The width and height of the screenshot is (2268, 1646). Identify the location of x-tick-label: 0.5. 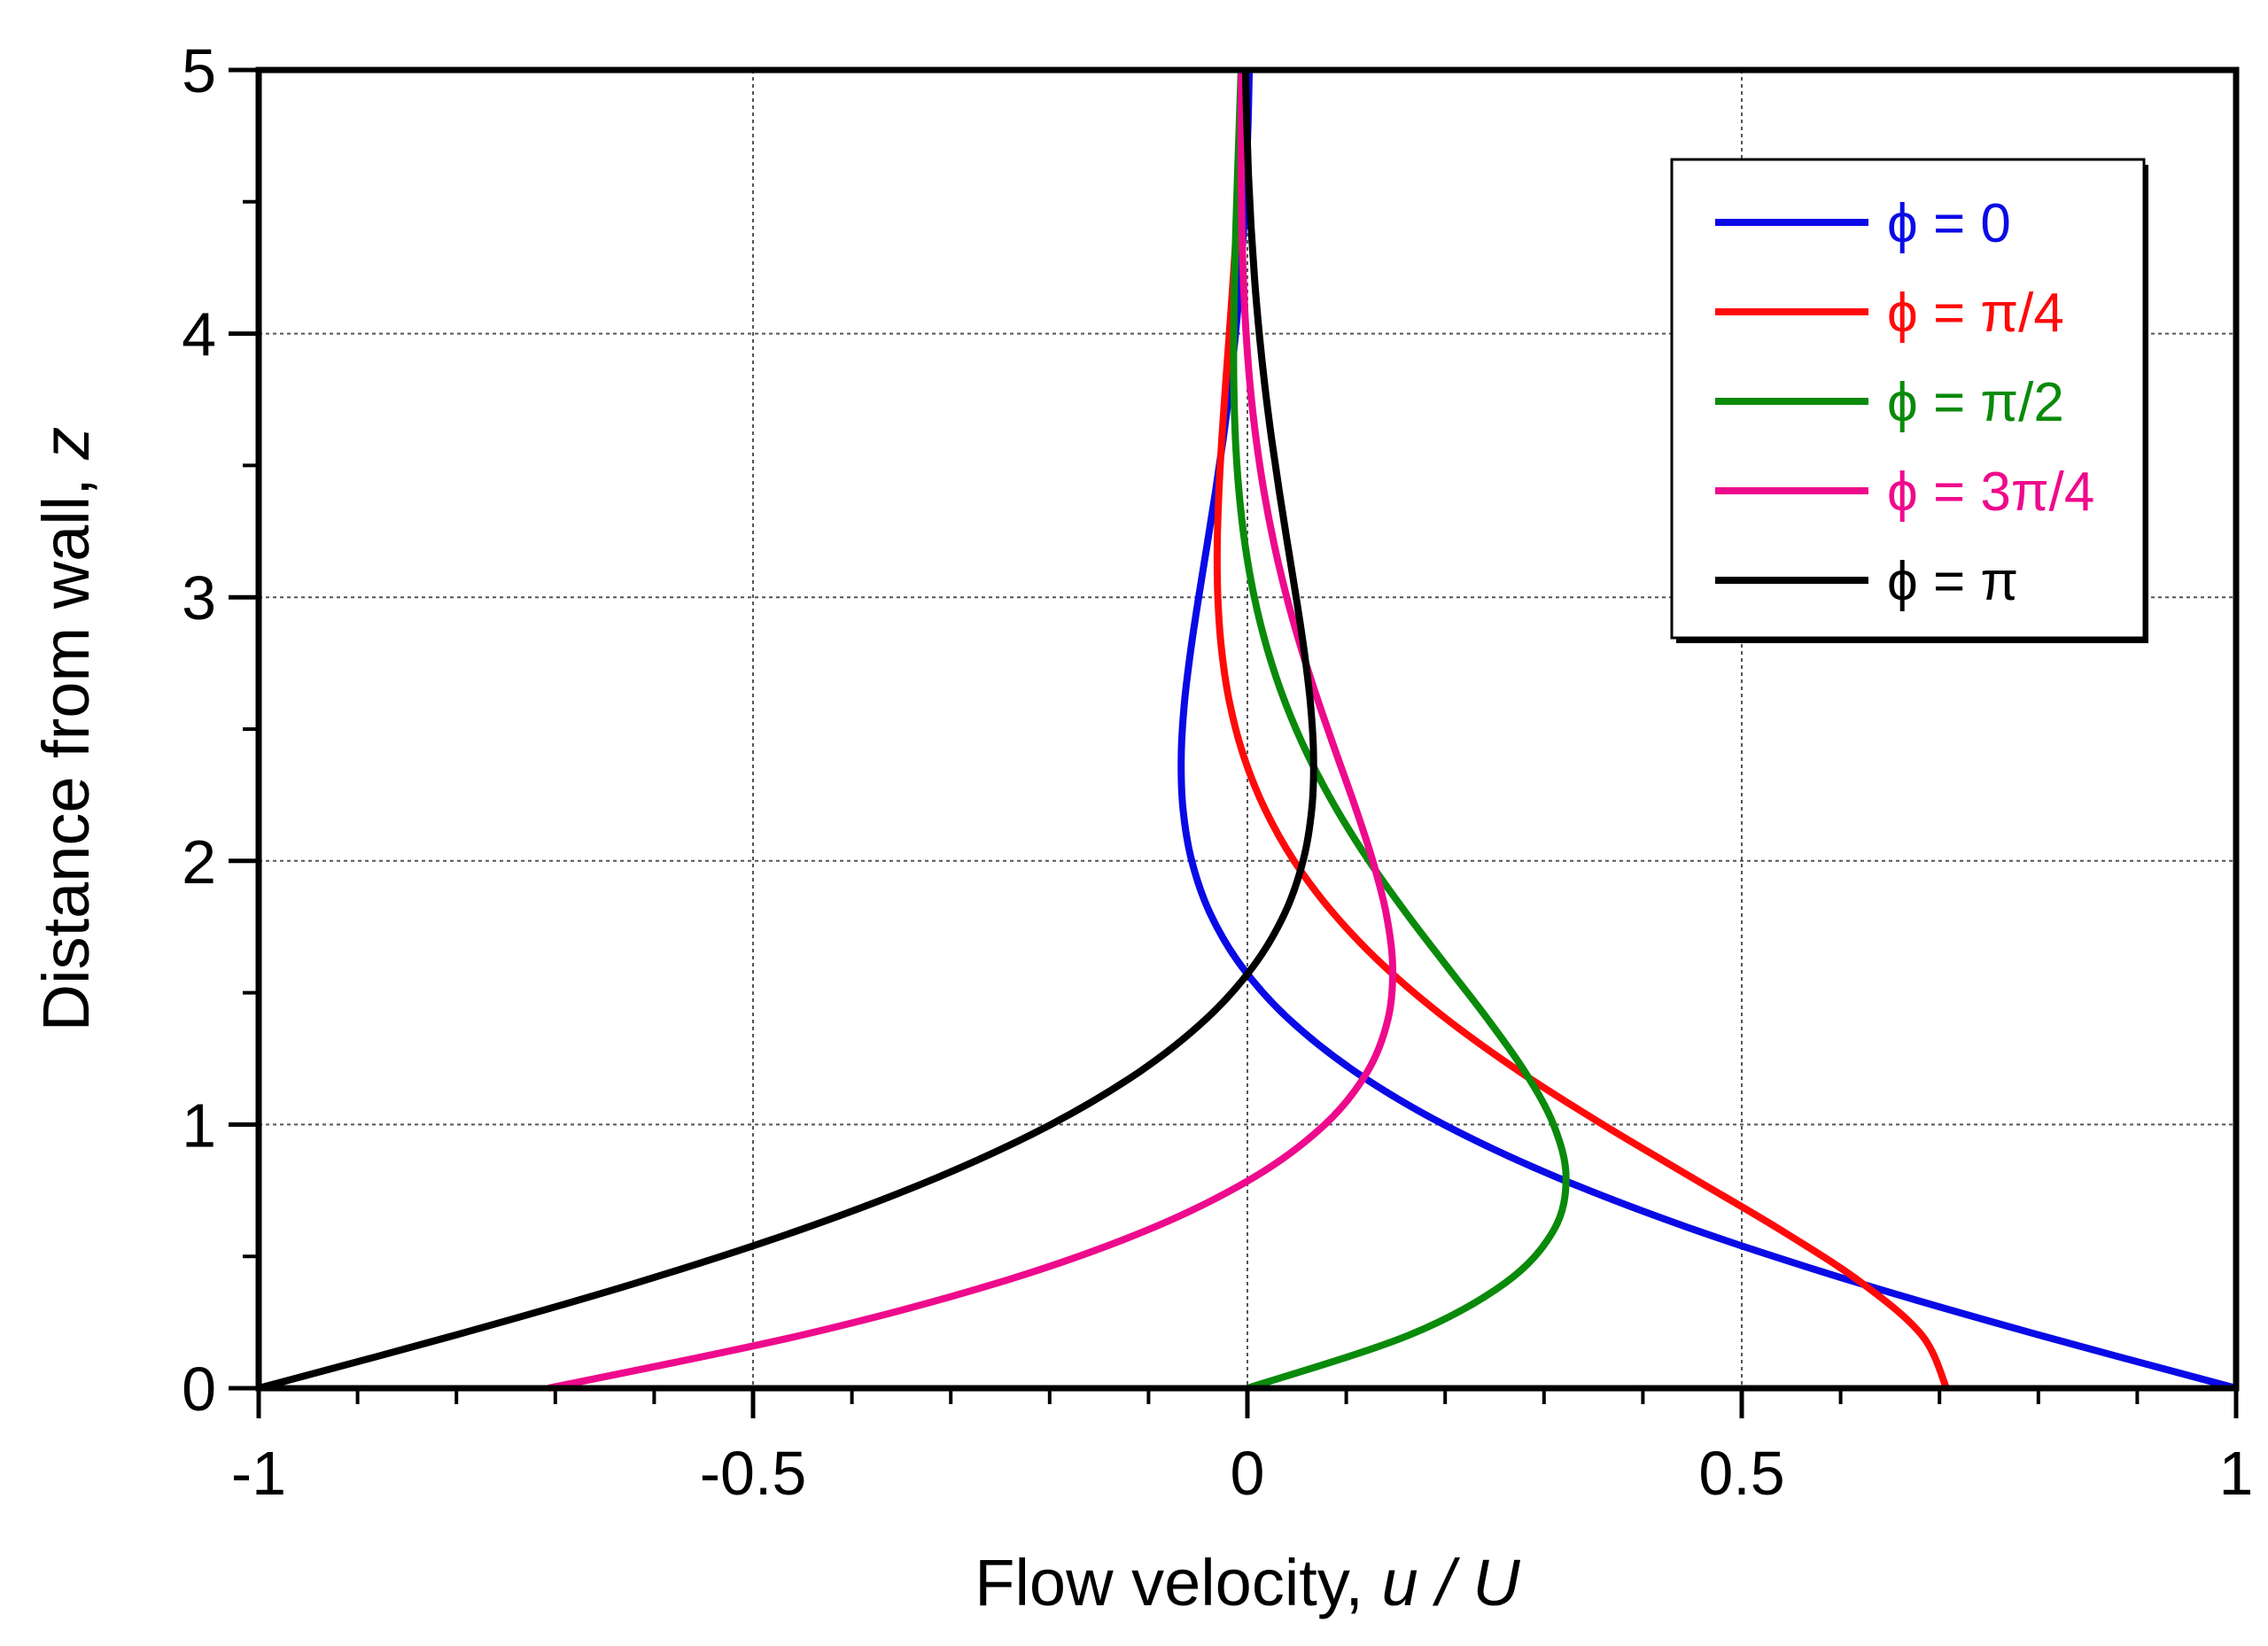
(1741, 1473).